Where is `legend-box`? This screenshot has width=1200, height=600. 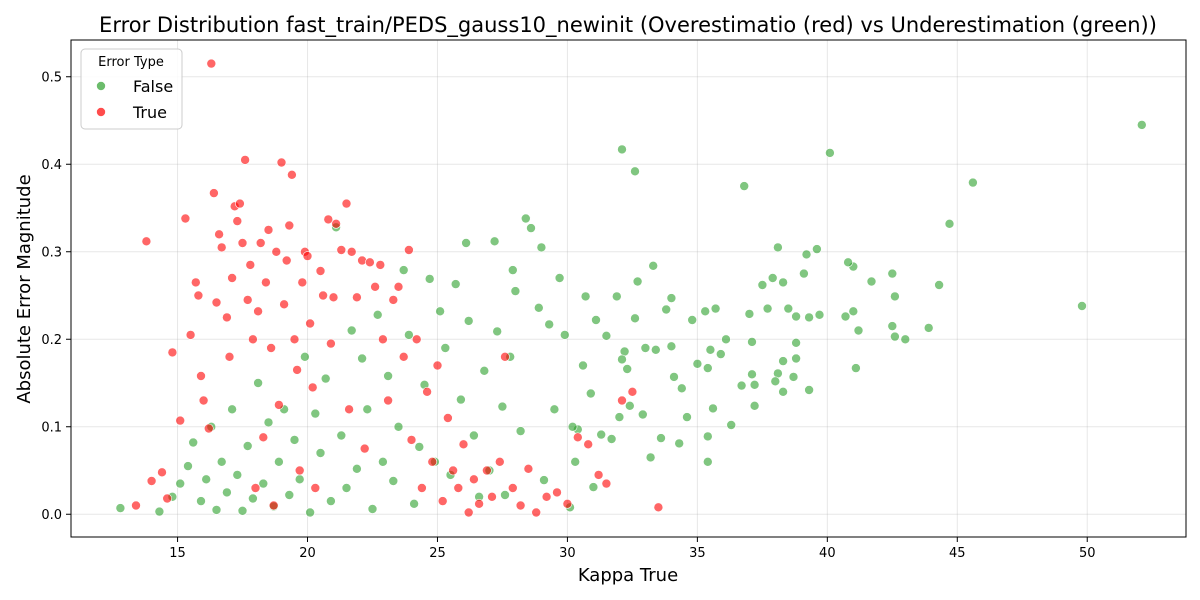 legend-box is located at coordinates (131, 89).